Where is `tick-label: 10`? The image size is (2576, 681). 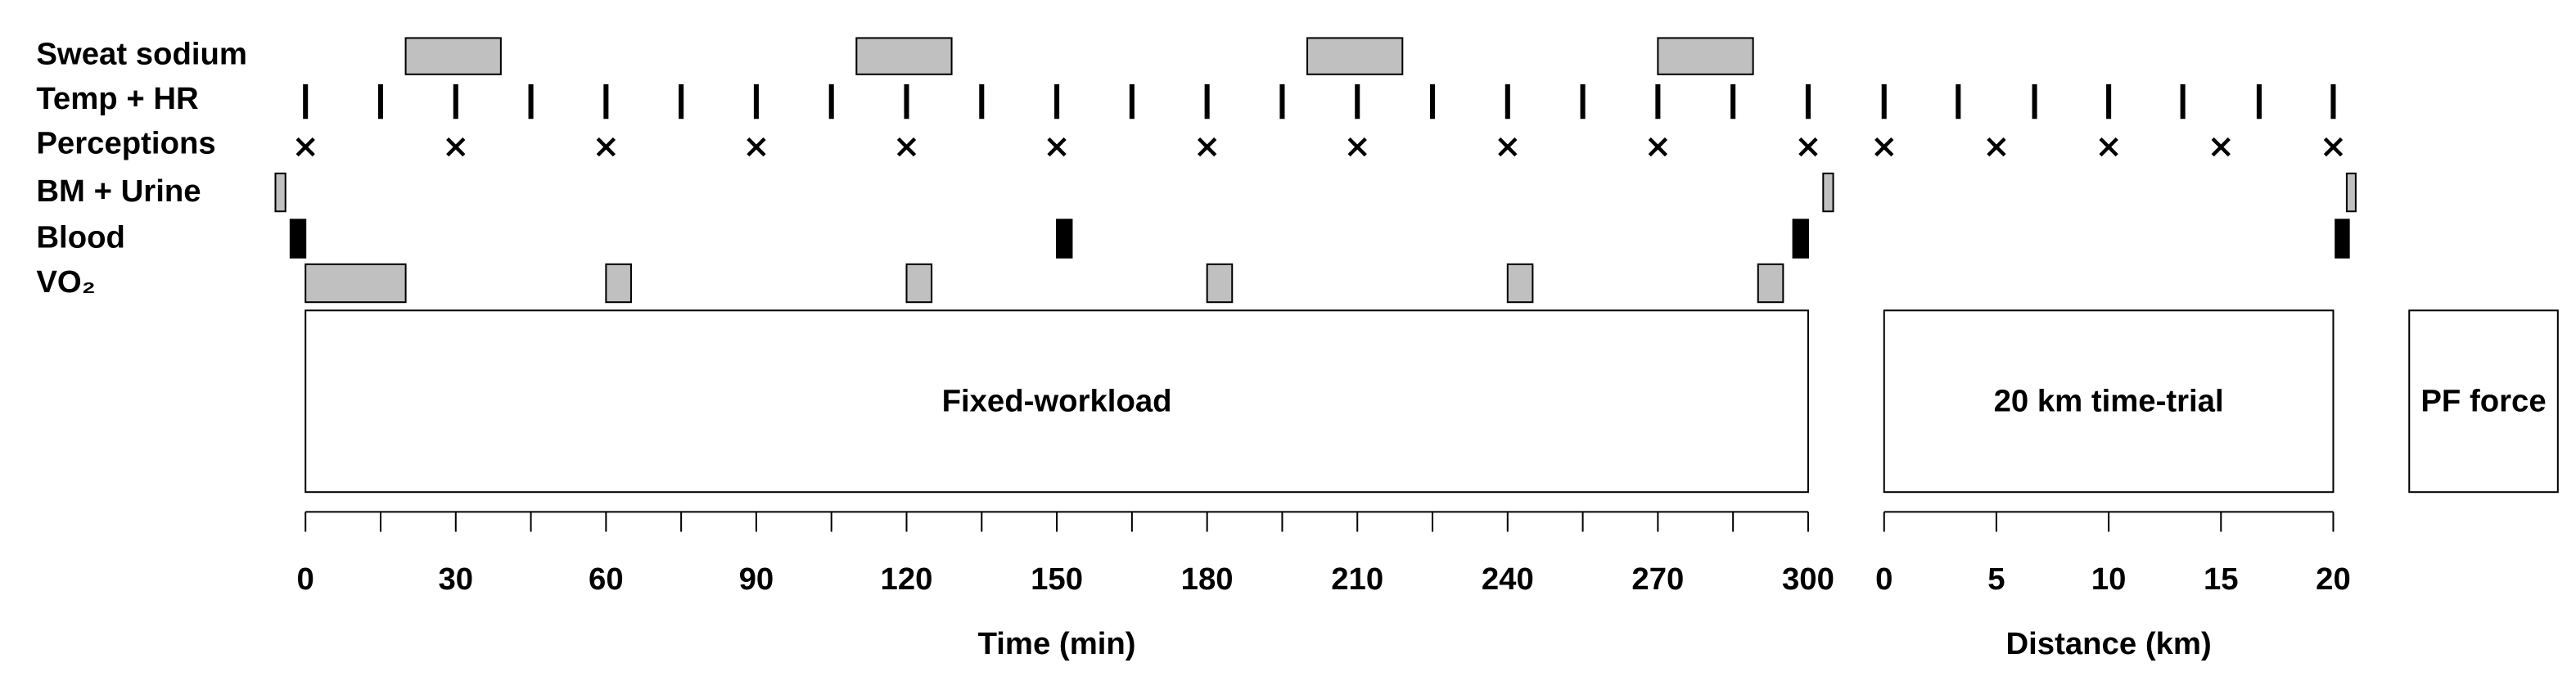 tick-label: 10 is located at coordinates (2109, 579).